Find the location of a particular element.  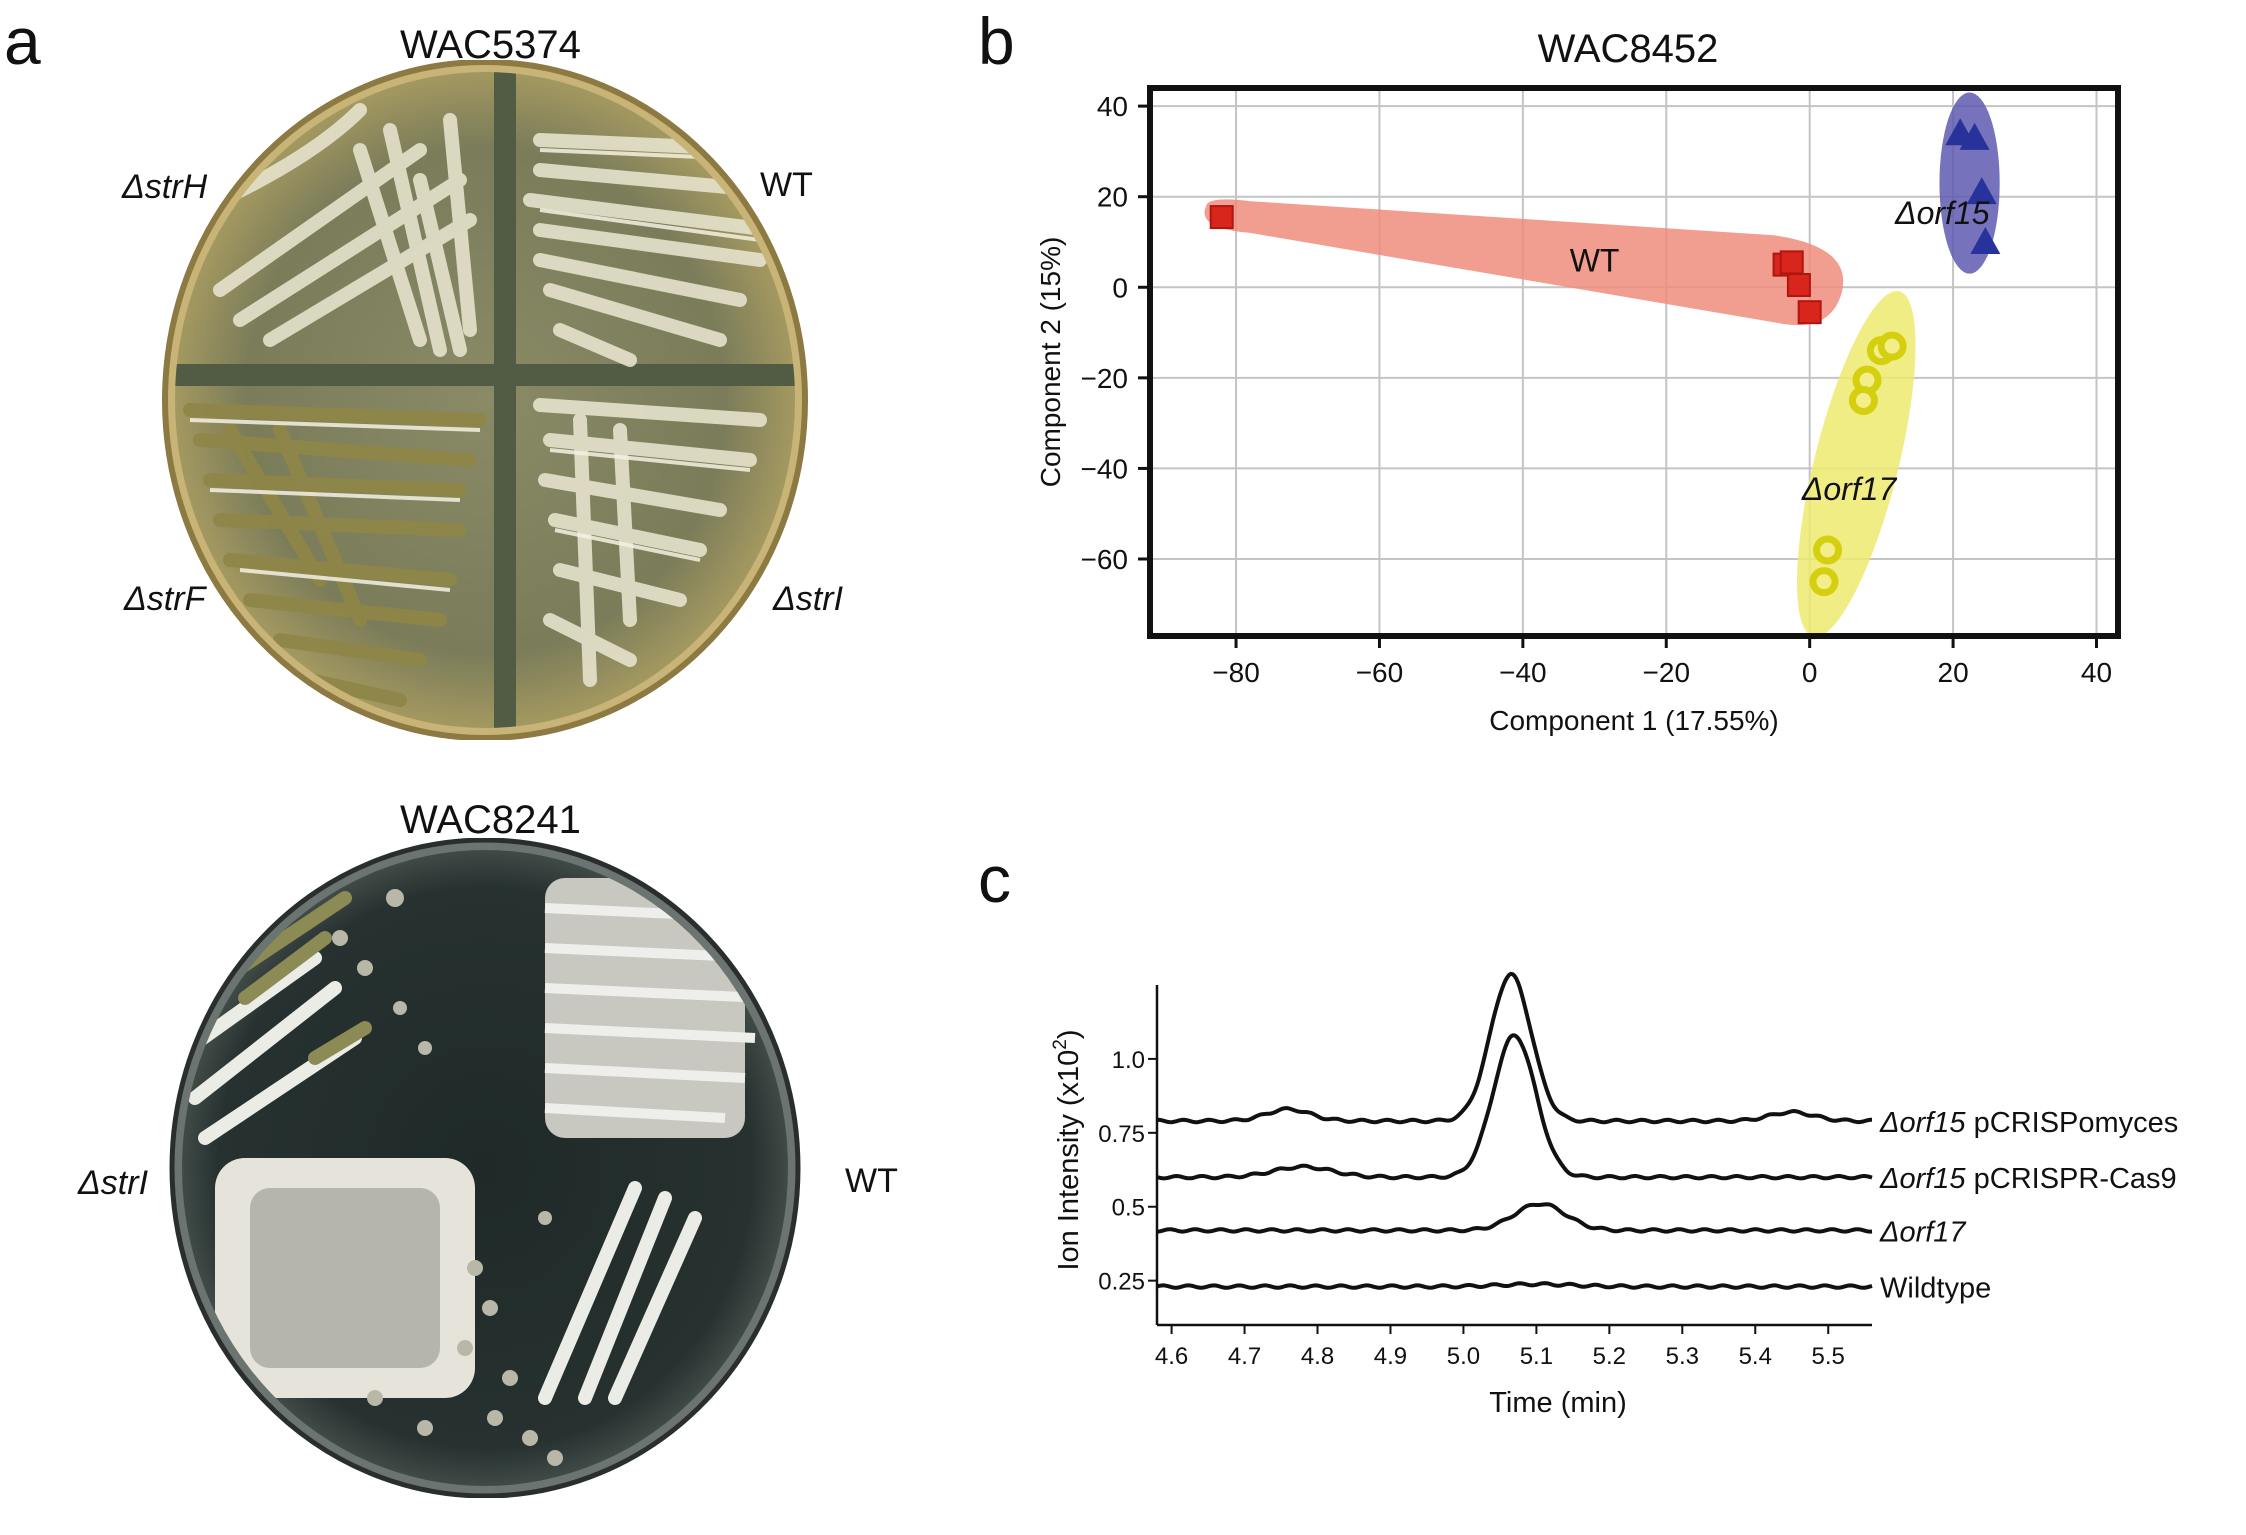

pca-title: WAC8452 is located at coordinates (1628, 49).